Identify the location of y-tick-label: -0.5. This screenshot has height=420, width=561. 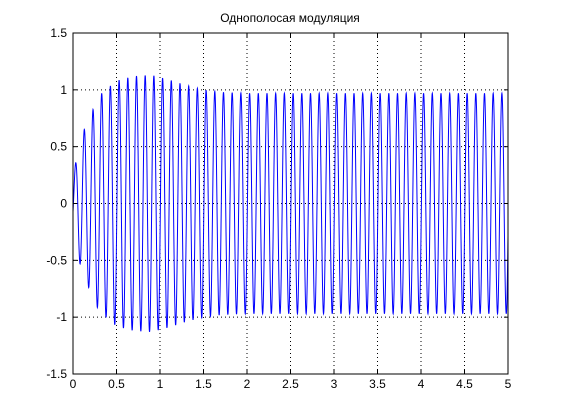
(56, 260).